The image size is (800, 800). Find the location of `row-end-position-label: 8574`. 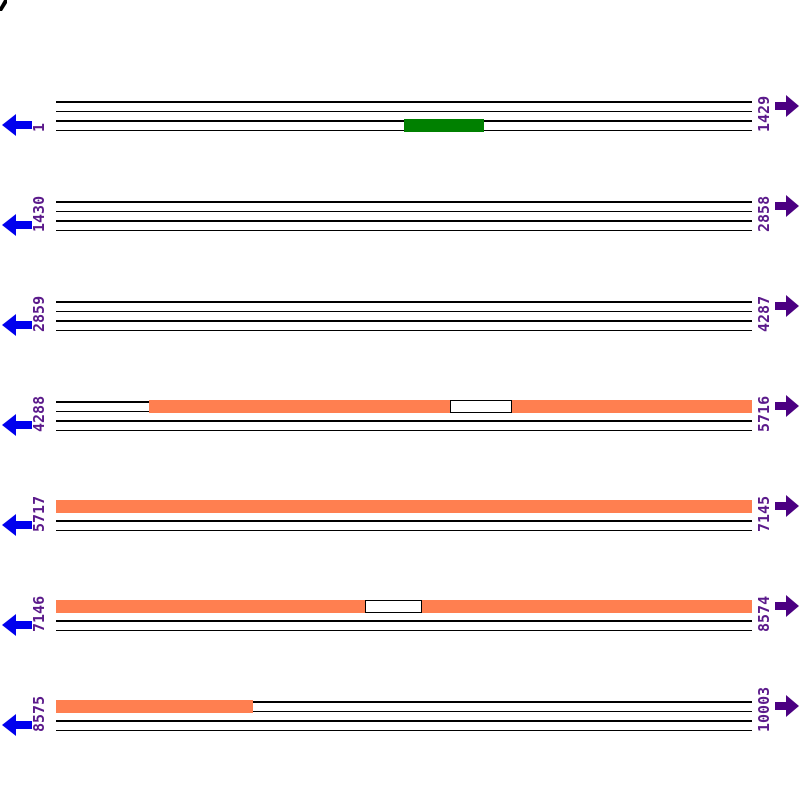

row-end-position-label: 8574 is located at coordinates (764, 613).